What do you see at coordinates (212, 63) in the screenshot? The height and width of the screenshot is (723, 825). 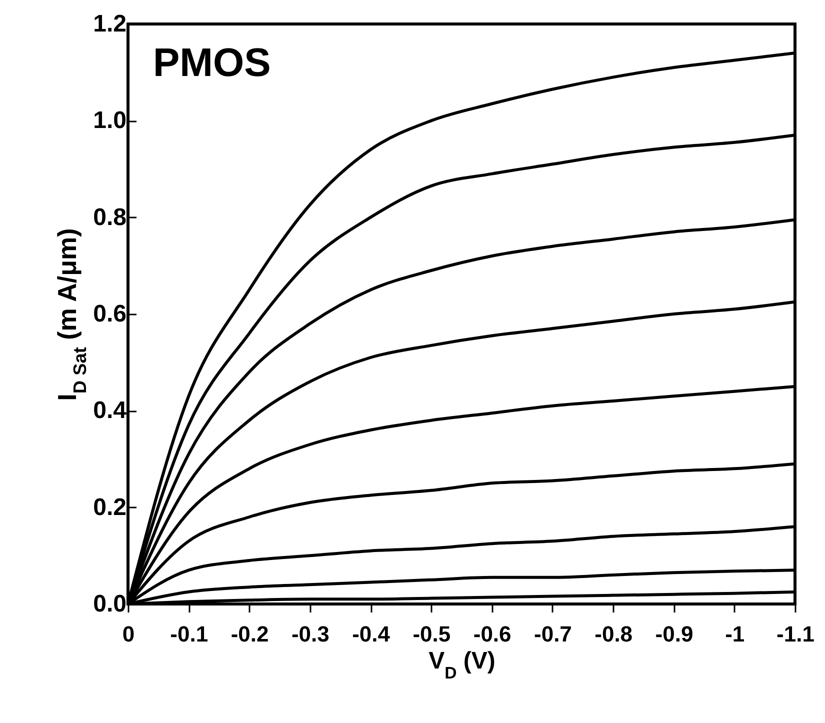 I see `annotation: PMOS` at bounding box center [212, 63].